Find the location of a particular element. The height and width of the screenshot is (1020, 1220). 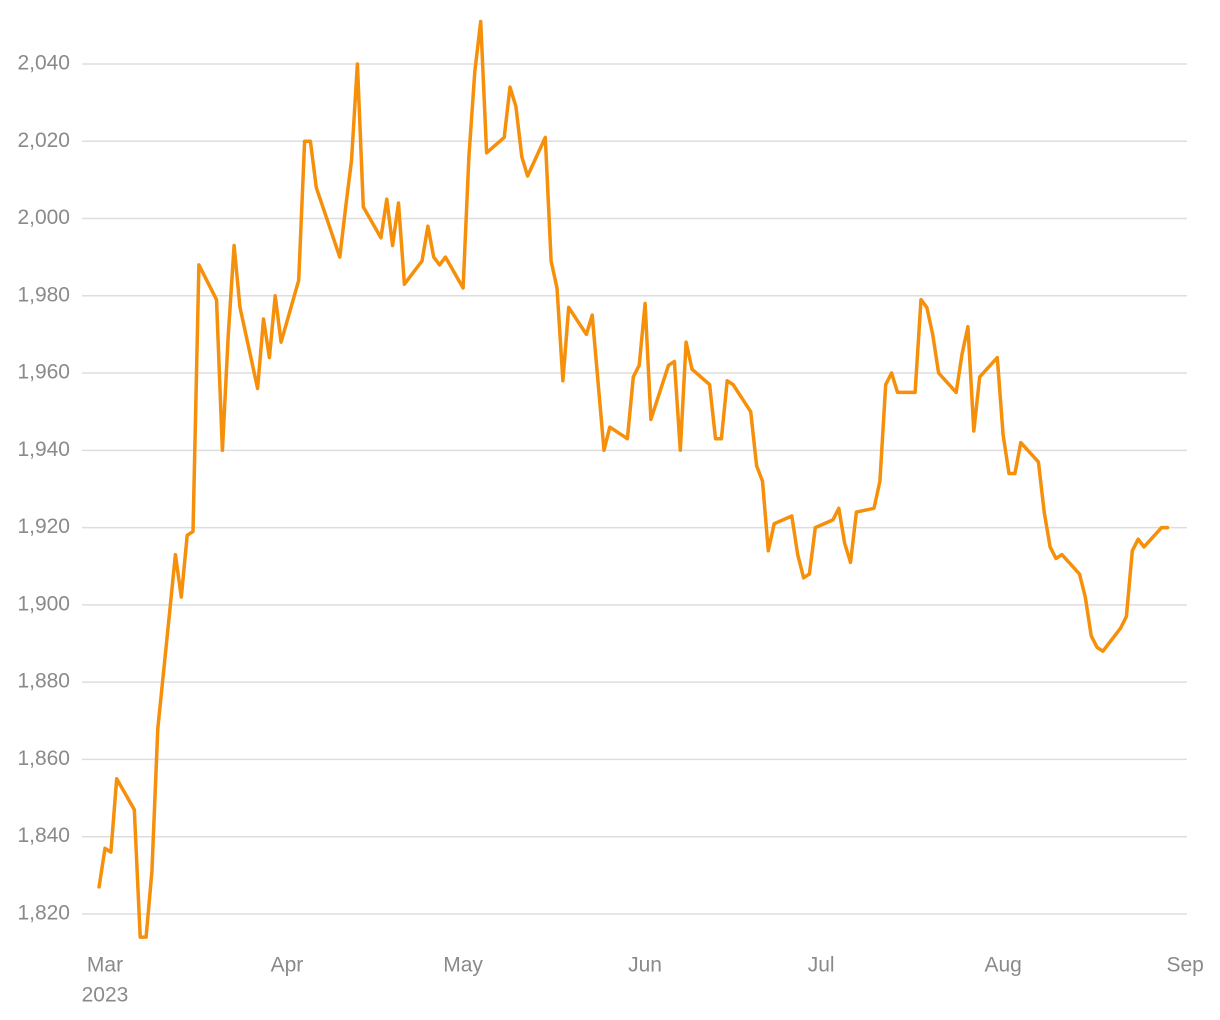

x-tick-label: Sep is located at coordinates (1184, 965).